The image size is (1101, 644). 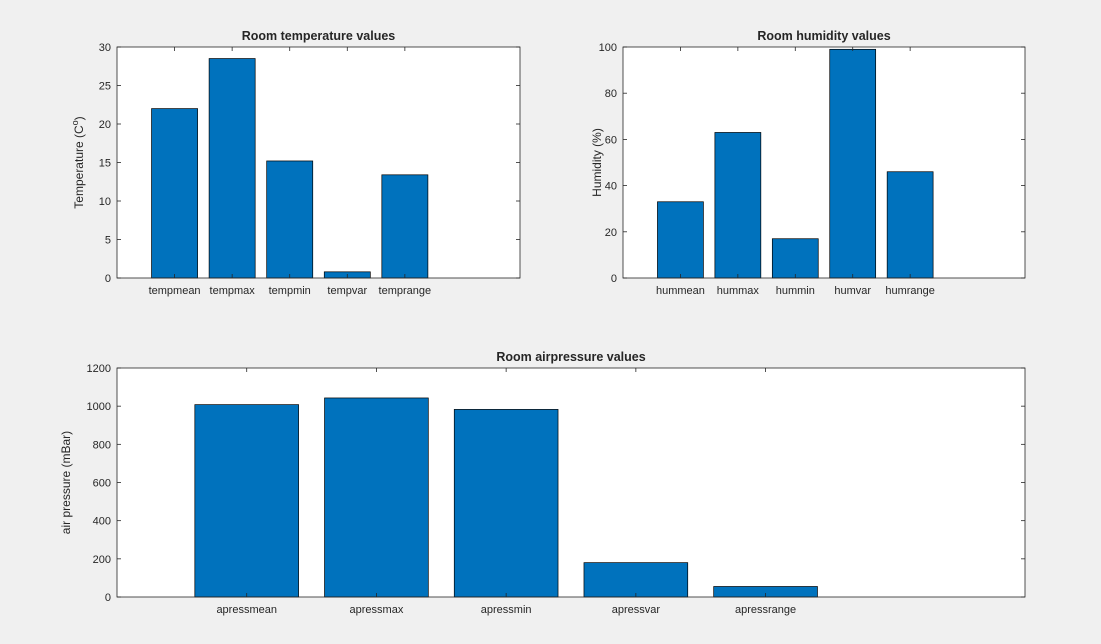 What do you see at coordinates (852, 291) in the screenshot?
I see `x-tick-label-humvar: humvar` at bounding box center [852, 291].